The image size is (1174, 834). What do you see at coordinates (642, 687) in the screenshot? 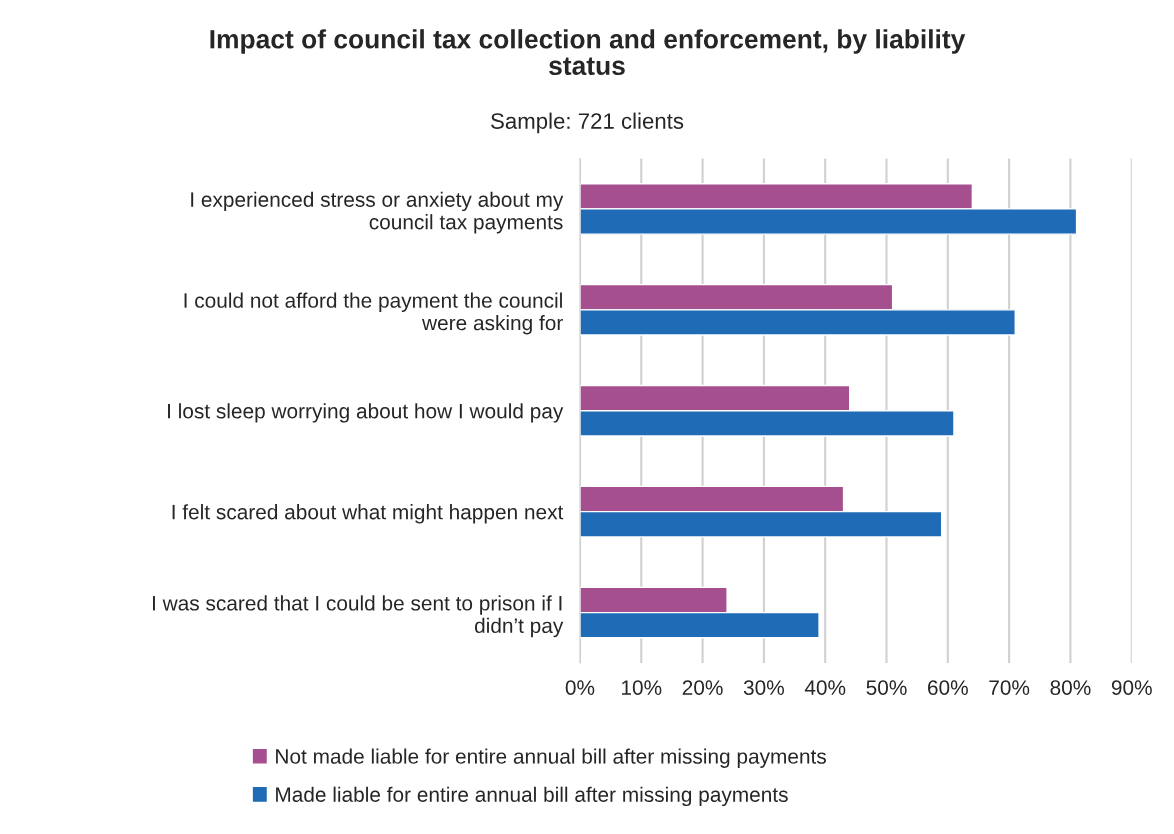
I see `x-tick-label: 10%` at bounding box center [642, 687].